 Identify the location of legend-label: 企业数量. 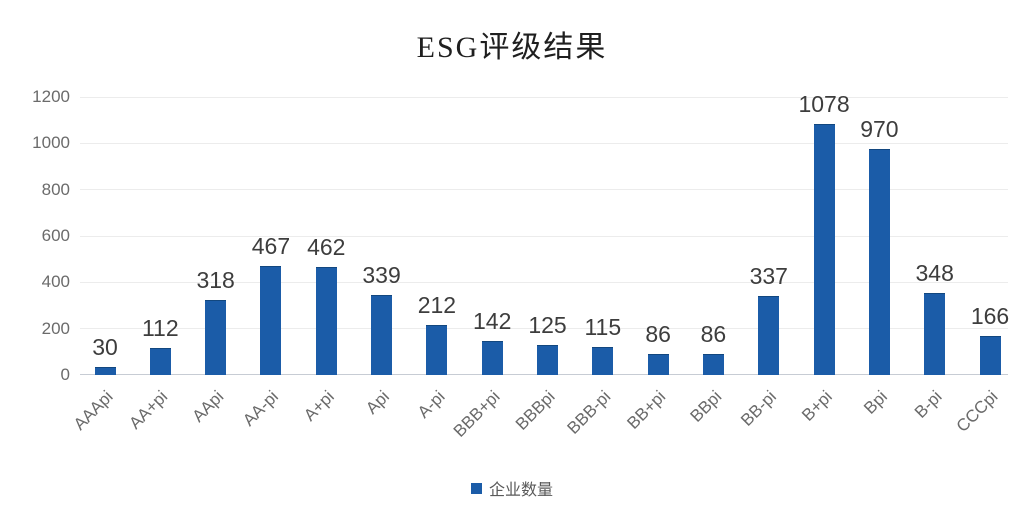
(520, 490).